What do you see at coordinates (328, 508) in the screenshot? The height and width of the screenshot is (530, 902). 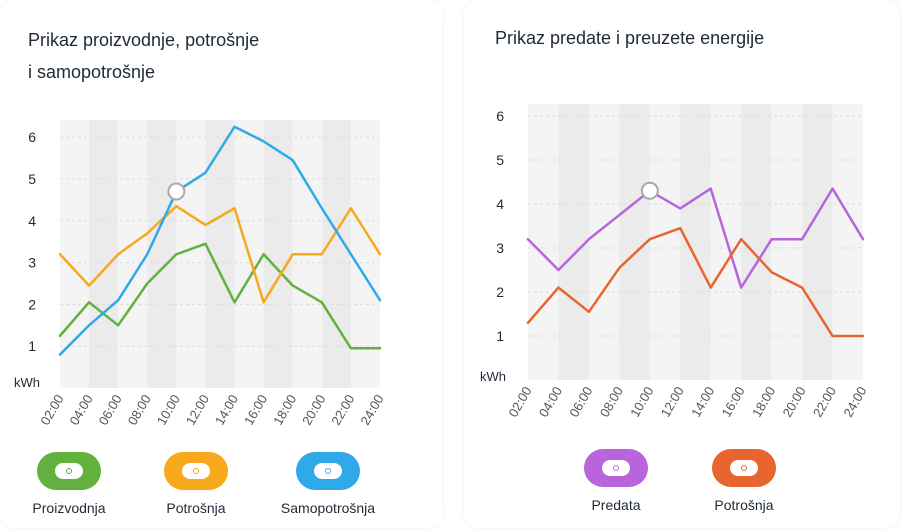 I see `legend-label: Samopotrošnja` at bounding box center [328, 508].